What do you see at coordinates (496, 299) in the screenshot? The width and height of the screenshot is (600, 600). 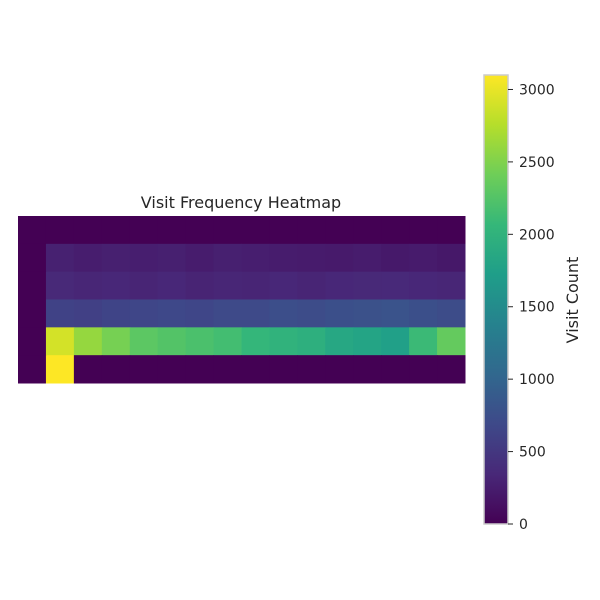 I see `colorbar-gradient` at bounding box center [496, 299].